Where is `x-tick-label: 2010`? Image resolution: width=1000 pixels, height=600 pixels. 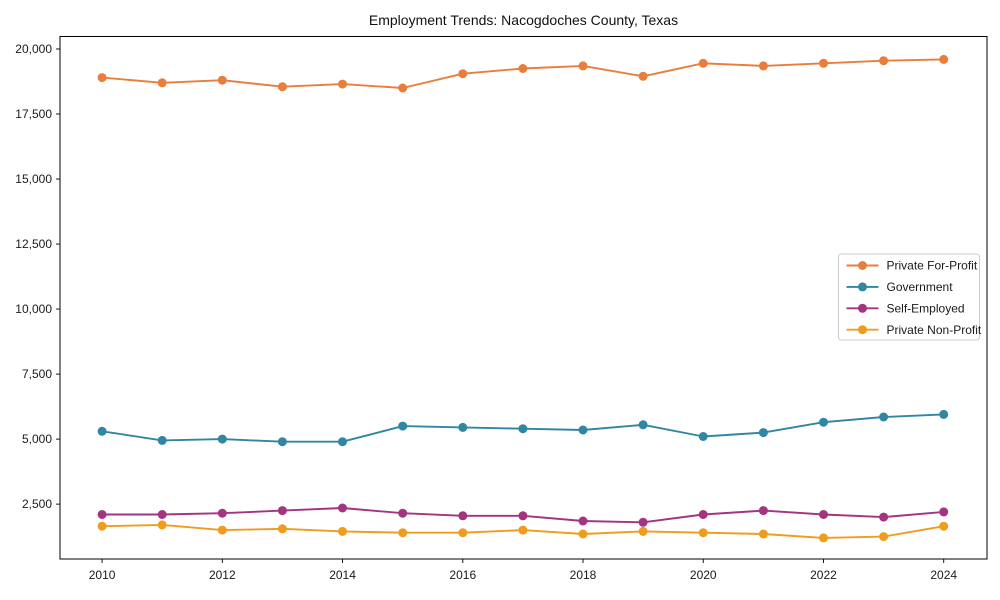
x-tick-label: 2010 is located at coordinates (102, 575).